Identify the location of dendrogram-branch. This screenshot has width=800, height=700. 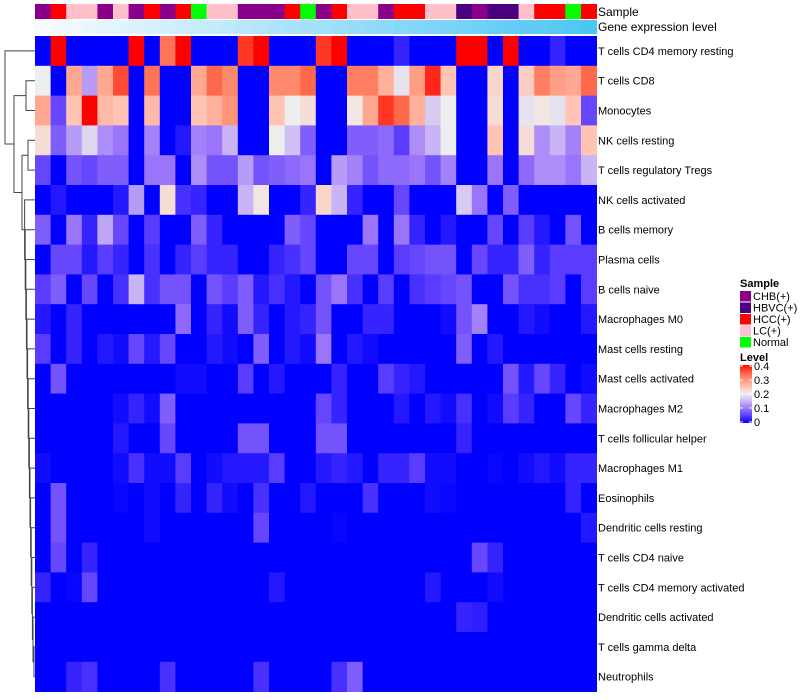
(30, 95).